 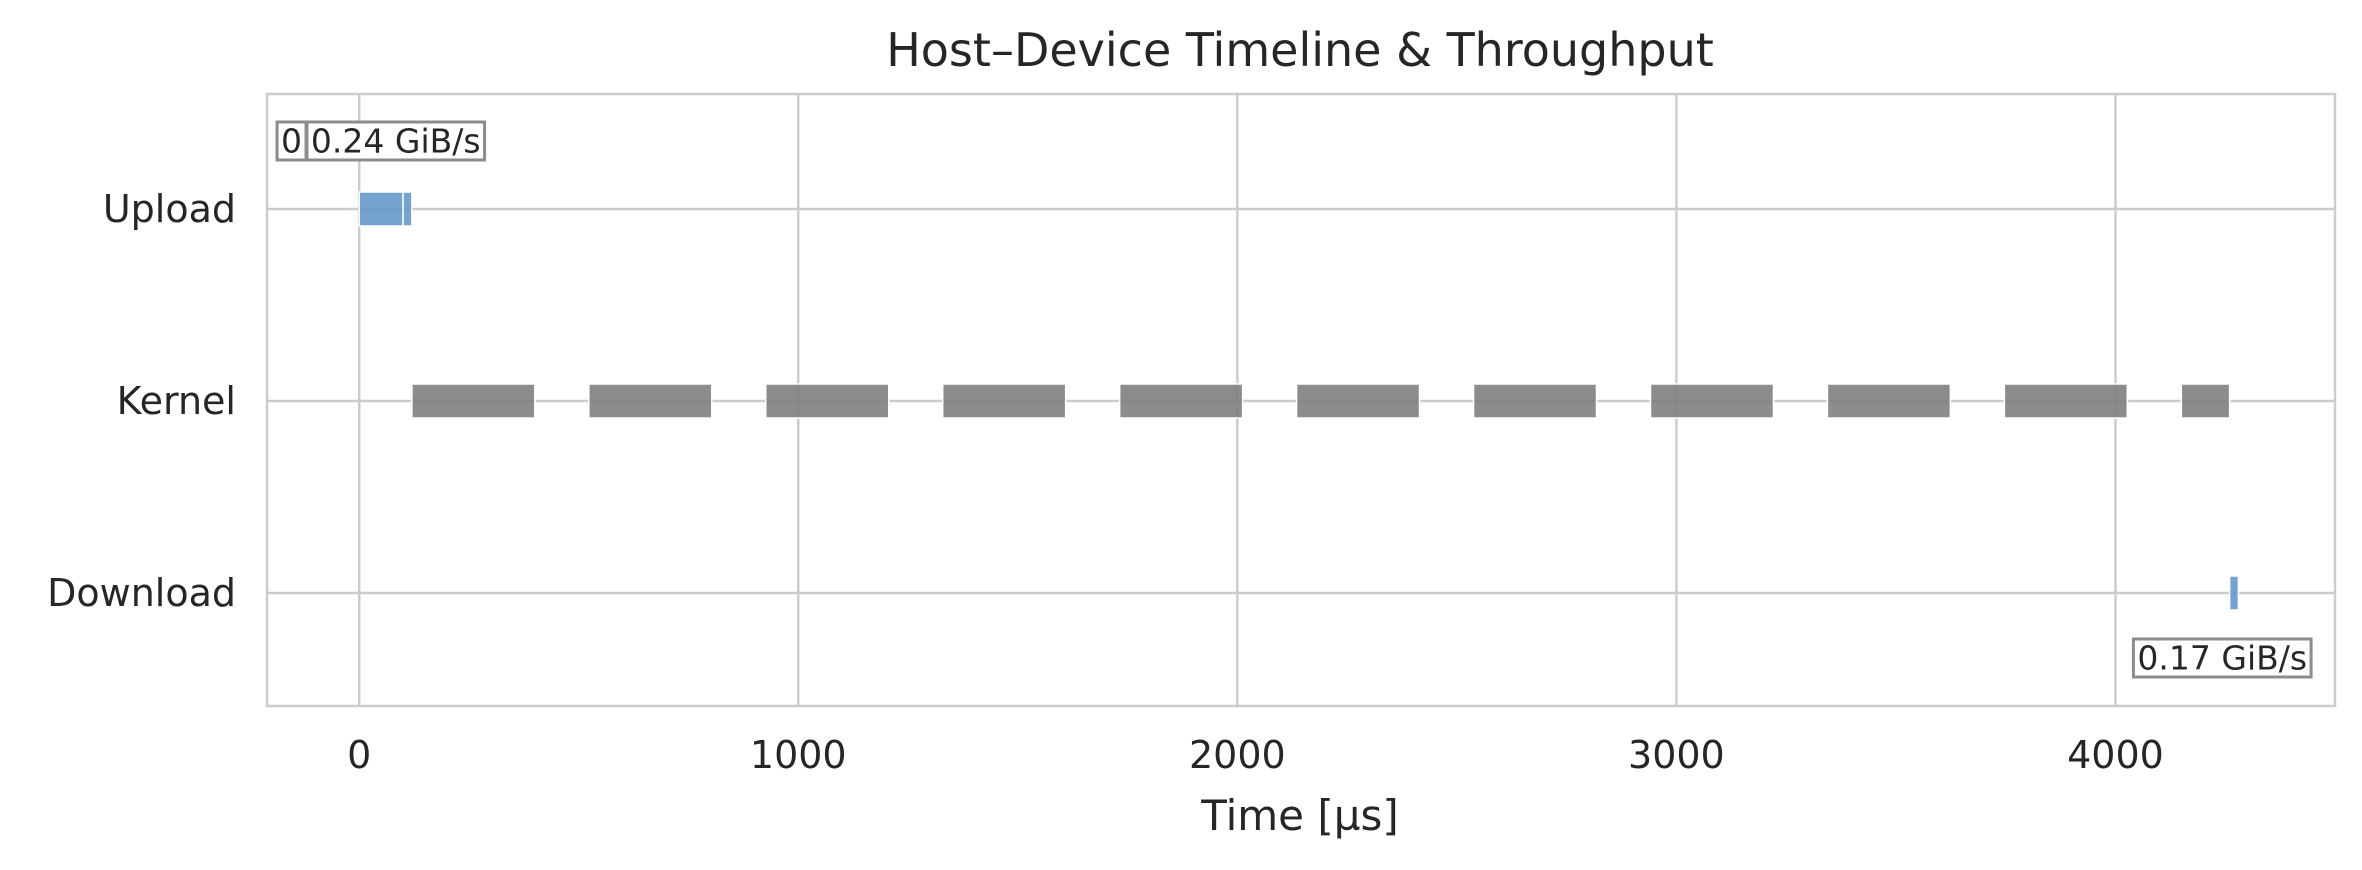 I want to click on x-tick-label: 2000, so click(x=1237, y=755).